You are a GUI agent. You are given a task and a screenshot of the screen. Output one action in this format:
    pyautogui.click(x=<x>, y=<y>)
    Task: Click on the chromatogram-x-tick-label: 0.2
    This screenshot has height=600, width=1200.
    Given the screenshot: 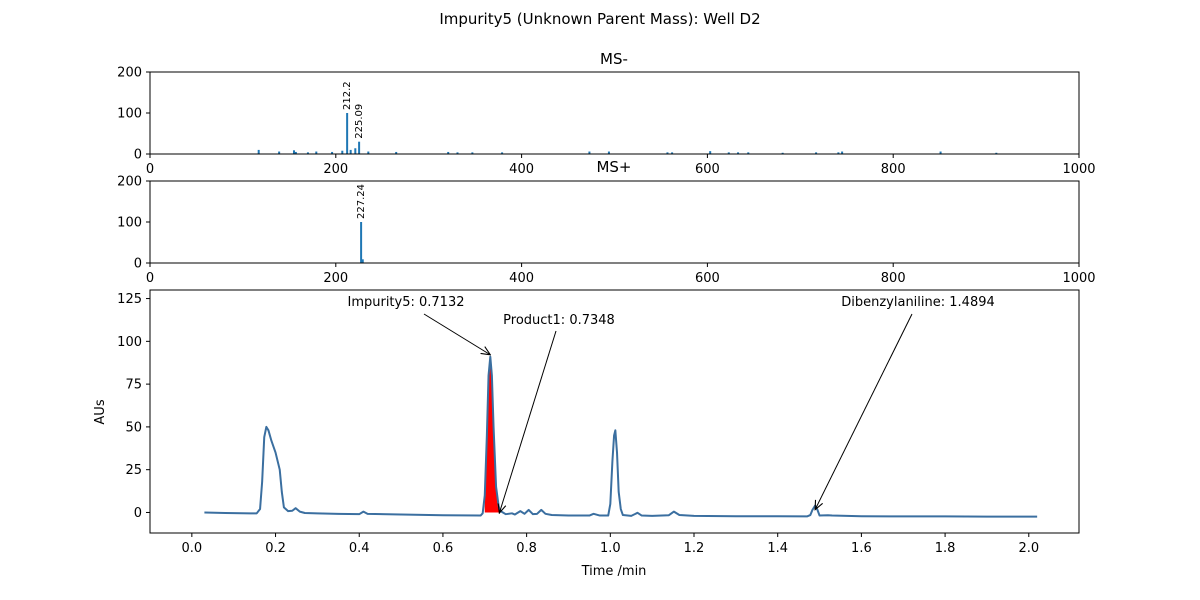 What is the action you would take?
    pyautogui.click(x=275, y=548)
    